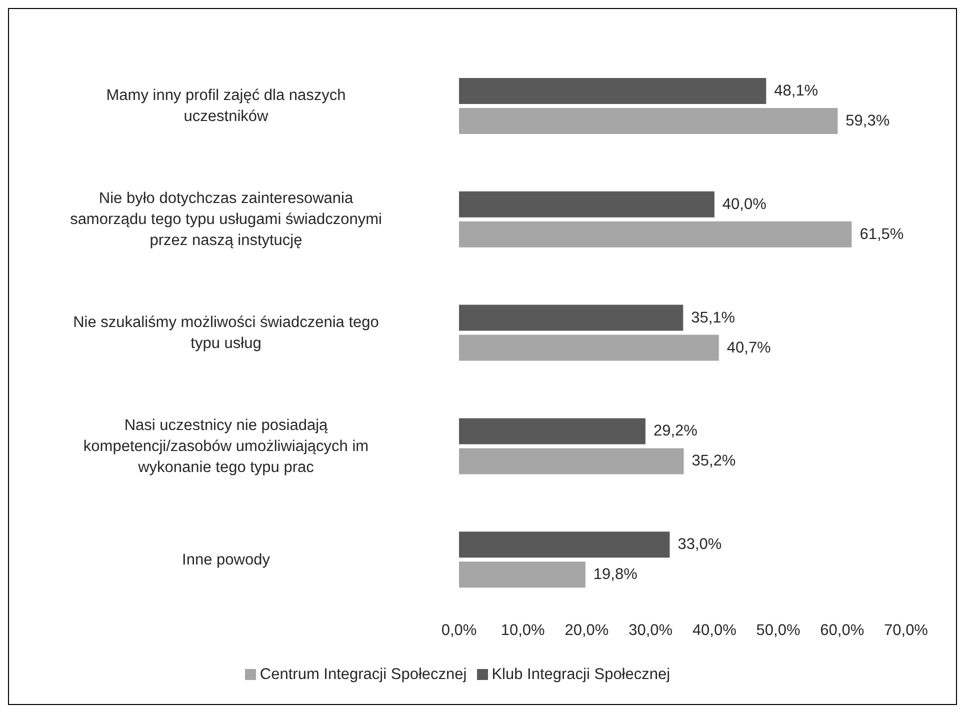 This screenshot has width=965, height=713. What do you see at coordinates (796, 91) in the screenshot?
I see `data-label: 48,1%` at bounding box center [796, 91].